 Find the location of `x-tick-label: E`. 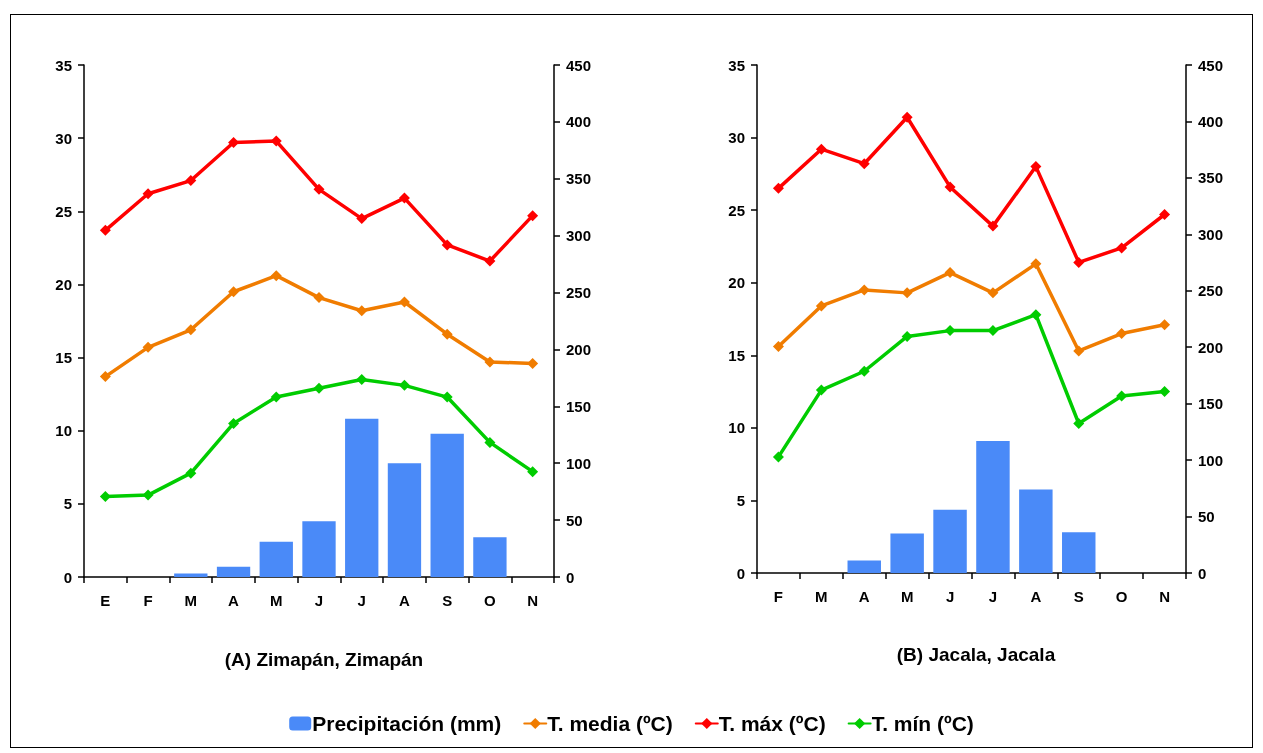

x-tick-label: E is located at coordinates (105, 600).